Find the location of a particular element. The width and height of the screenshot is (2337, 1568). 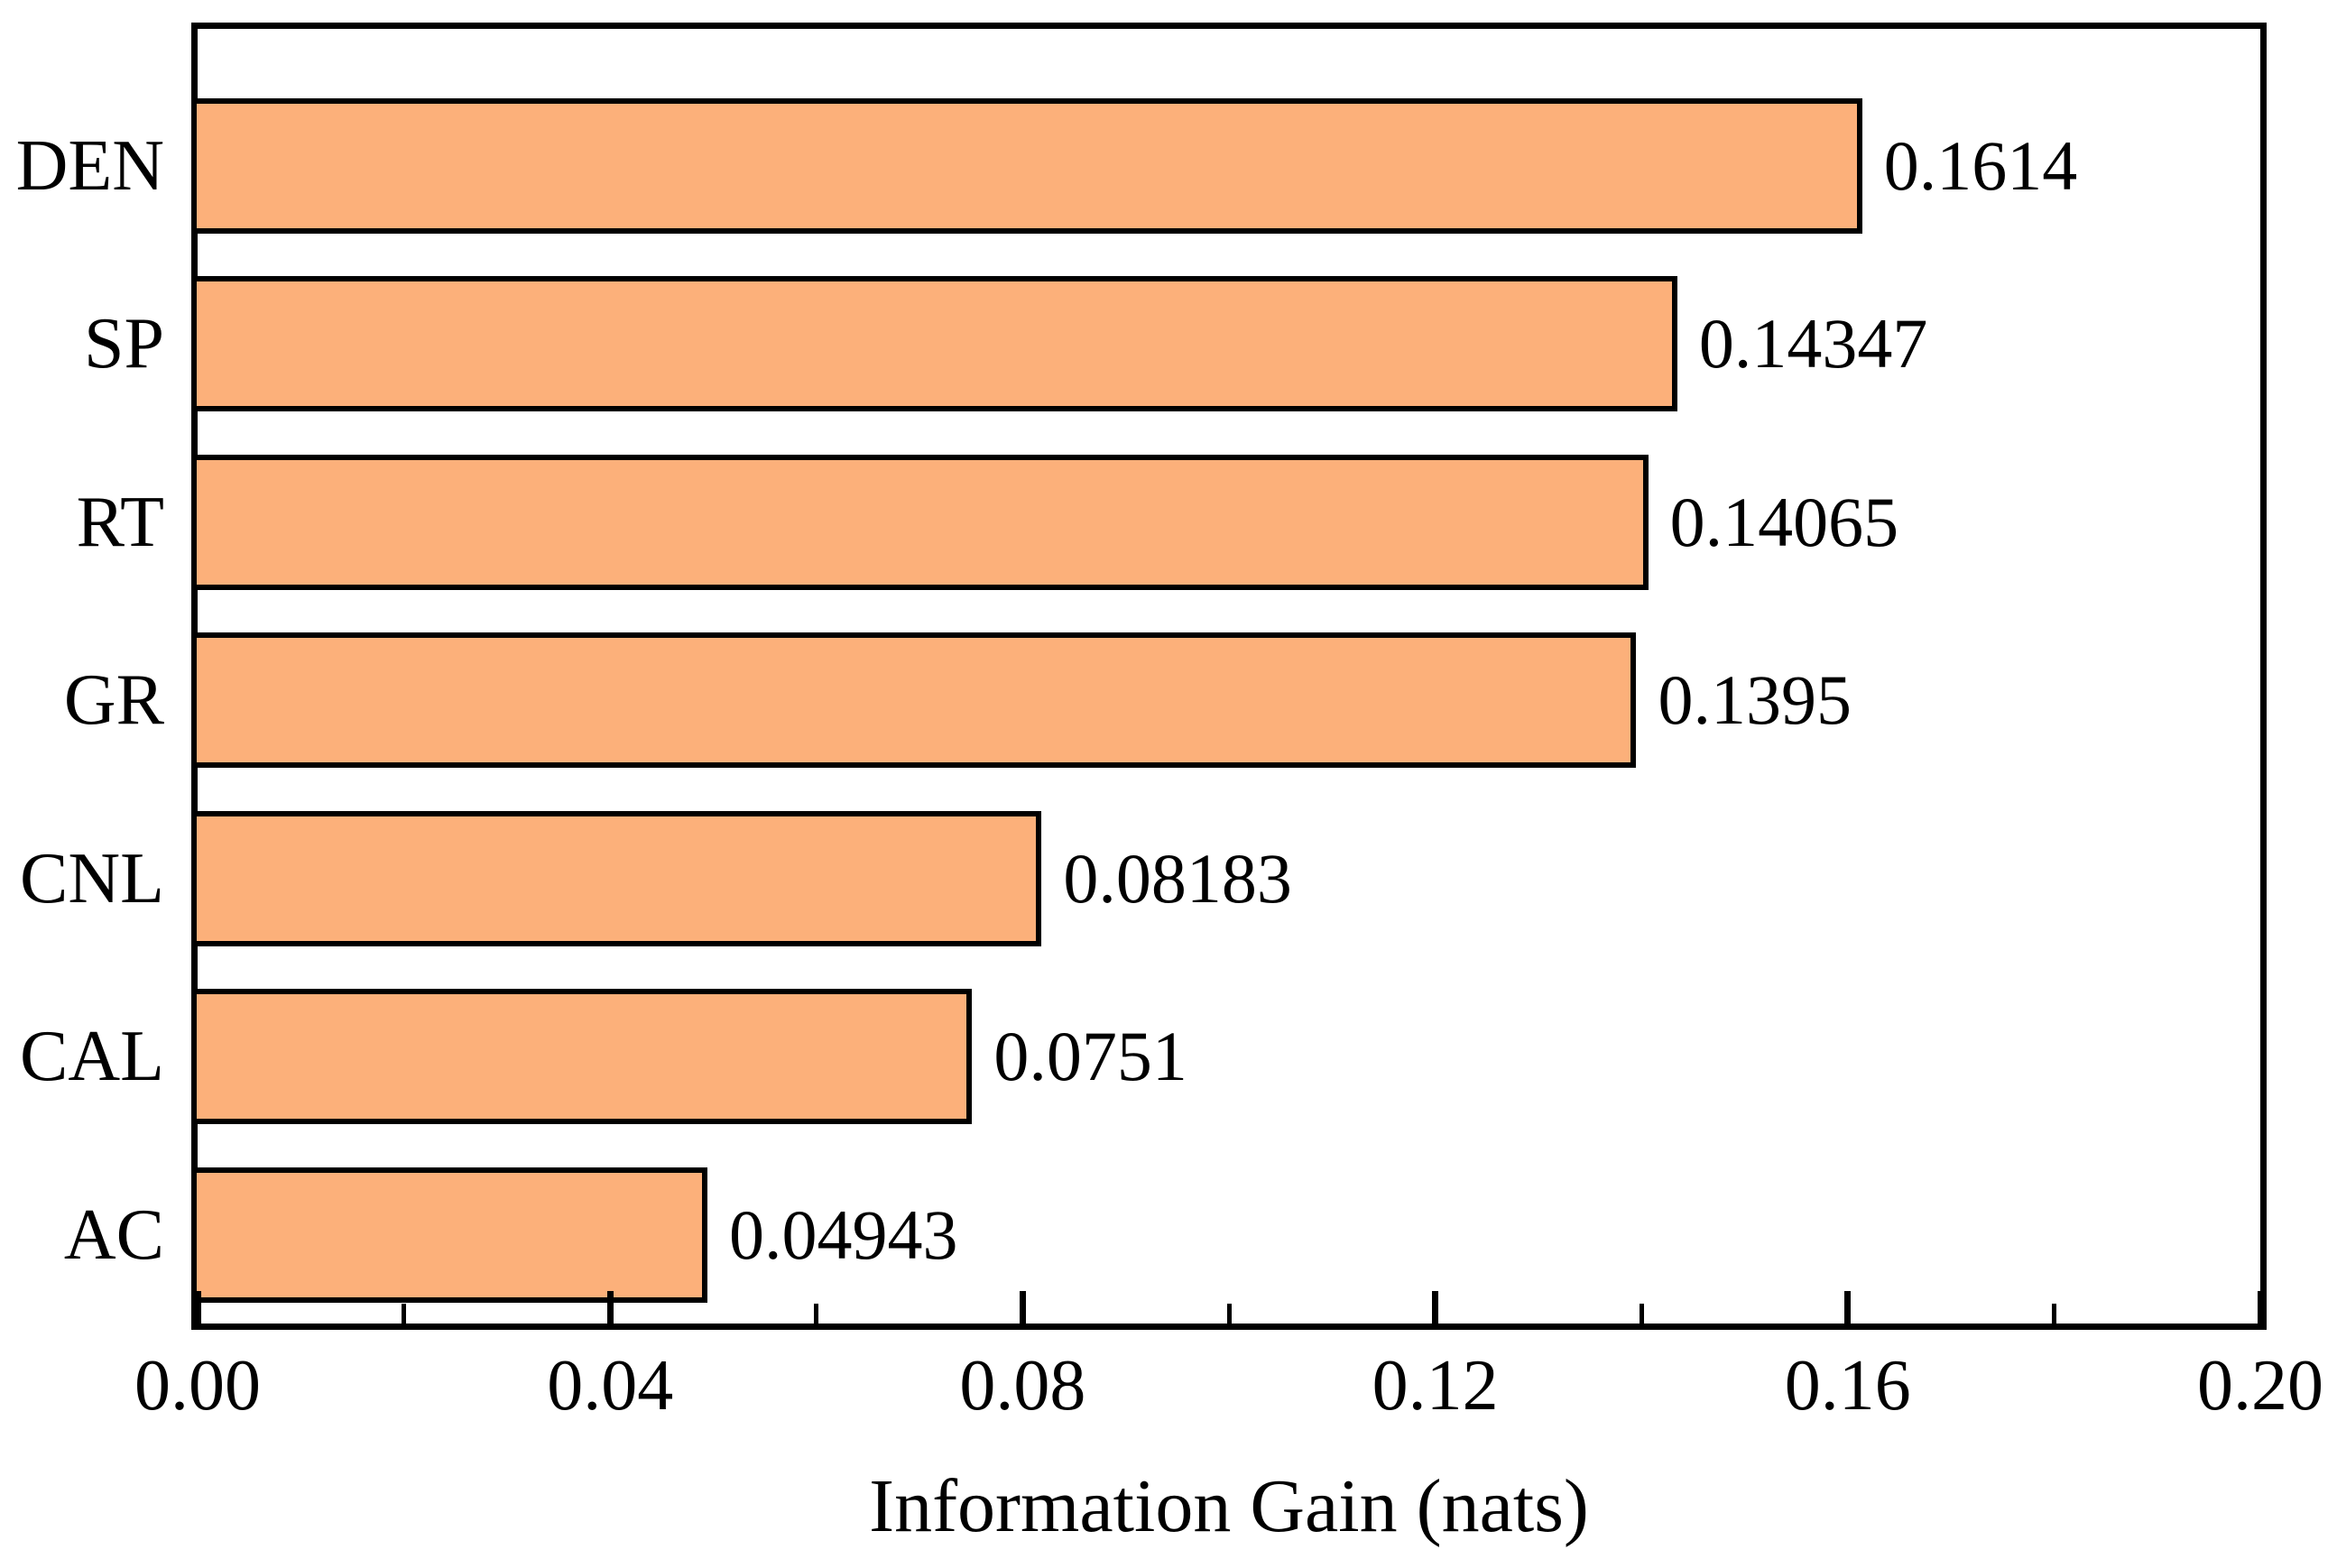

x-axis-title: Information Gain (nats) is located at coordinates (1229, 1506).